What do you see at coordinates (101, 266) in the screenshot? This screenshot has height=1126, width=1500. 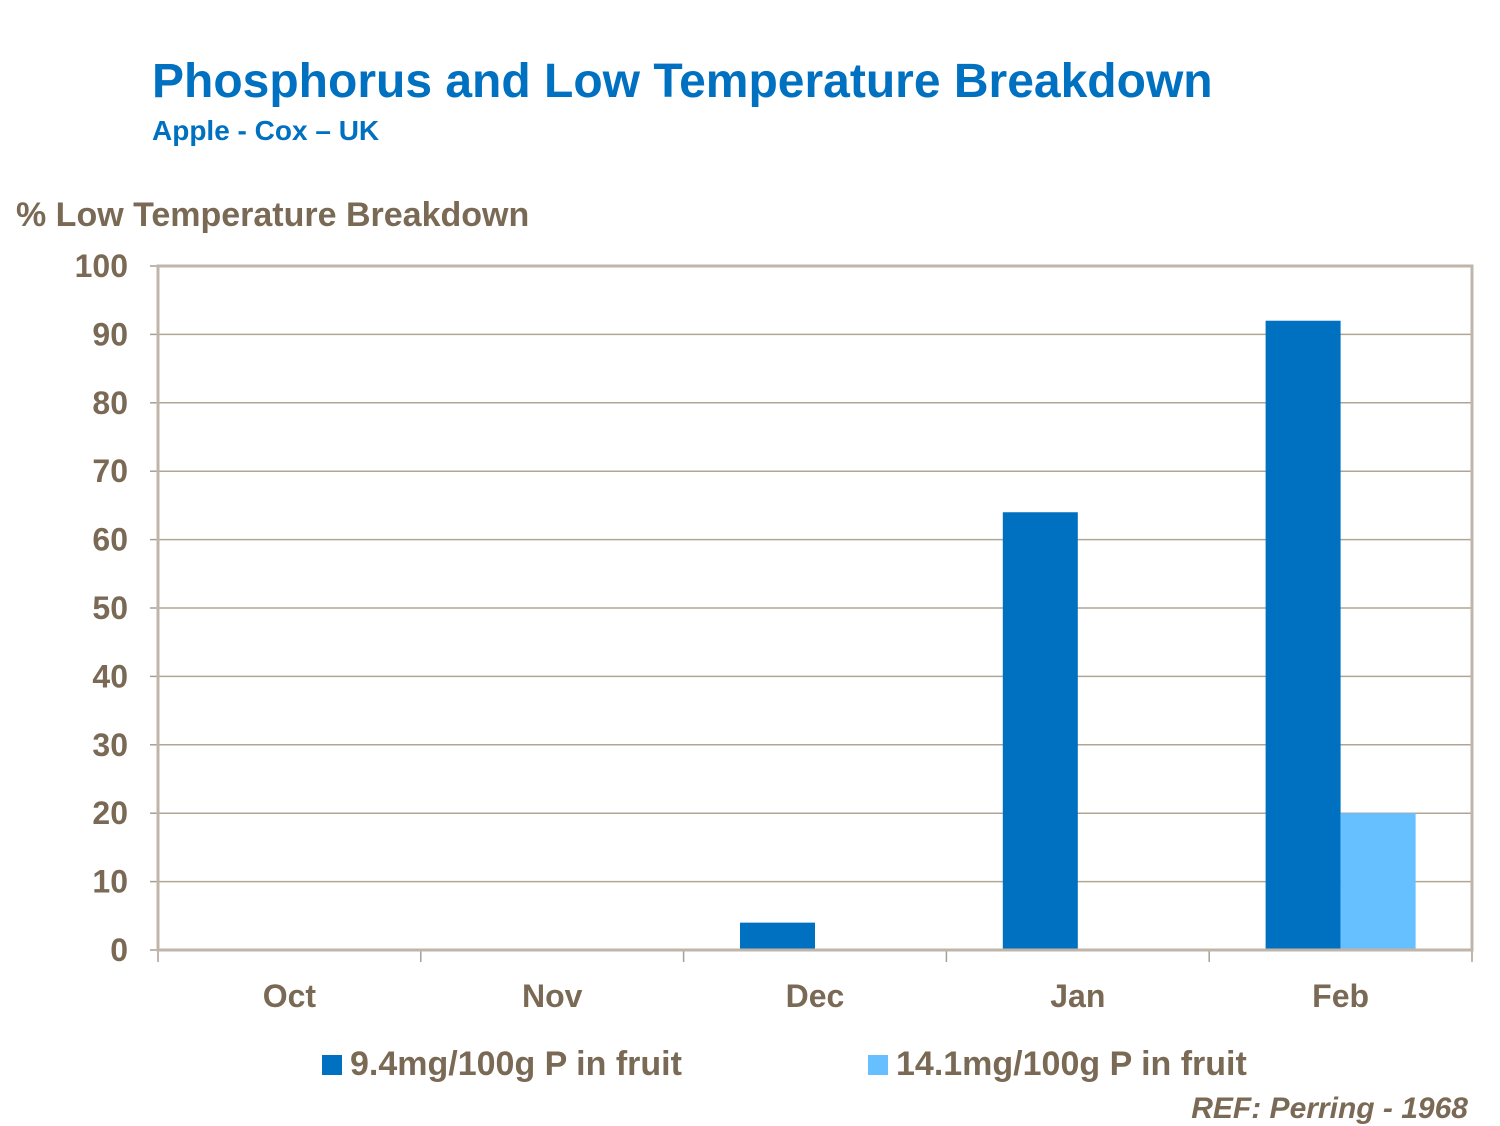 I see `y-tick-label: 100` at bounding box center [101, 266].